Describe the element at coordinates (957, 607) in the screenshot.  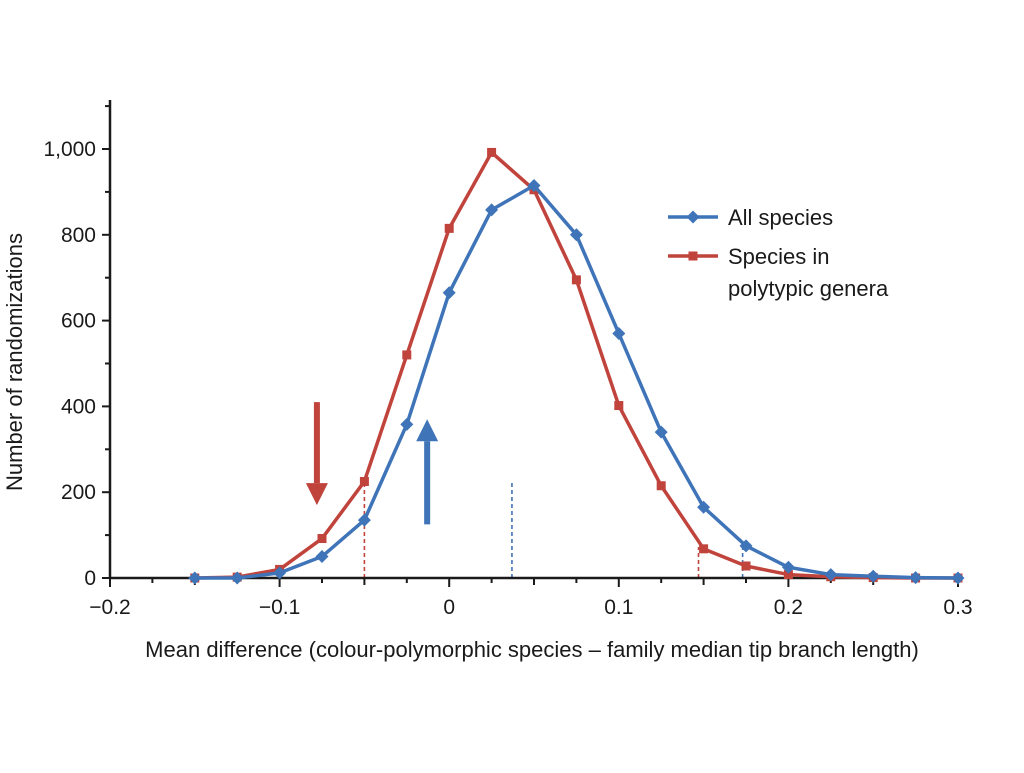
I see `x-tick-label: 0.3` at that location.